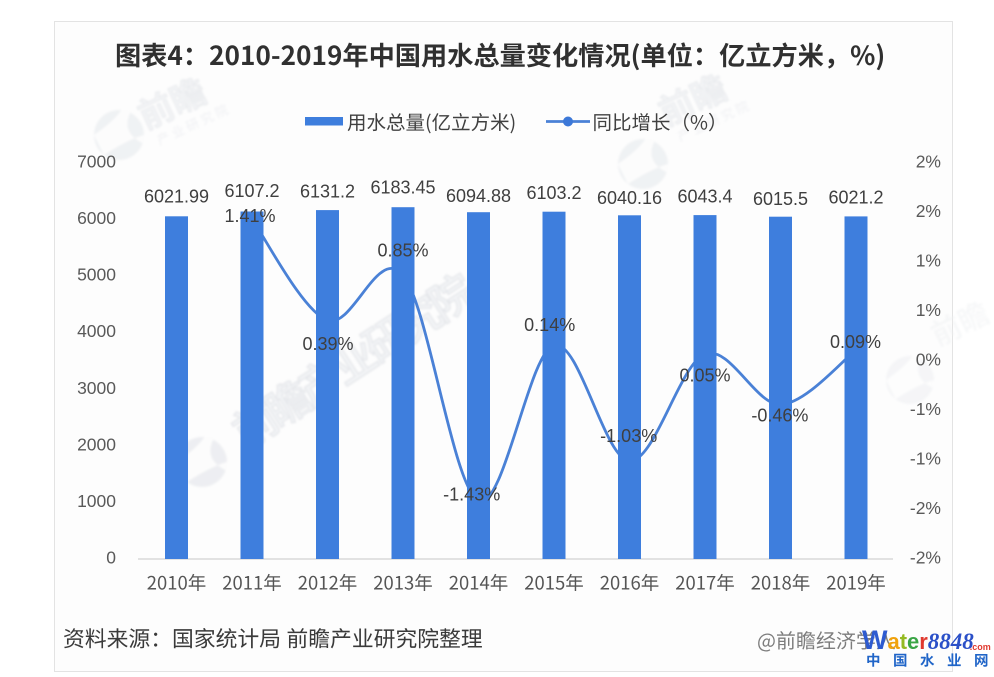 This screenshot has width=994, height=677. I want to click on svg-text: 6015.5, so click(780, 199).